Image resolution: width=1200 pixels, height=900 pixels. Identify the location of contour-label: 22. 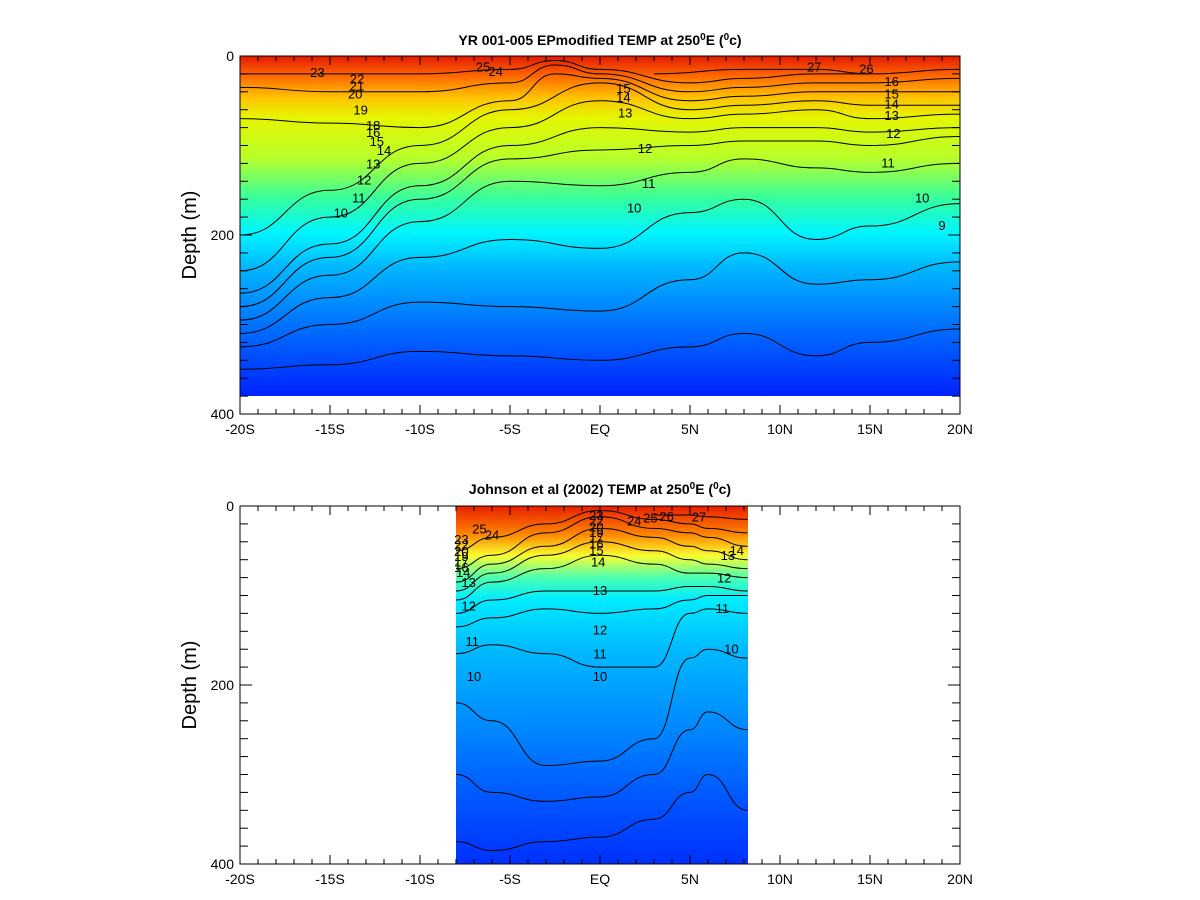
(461, 544).